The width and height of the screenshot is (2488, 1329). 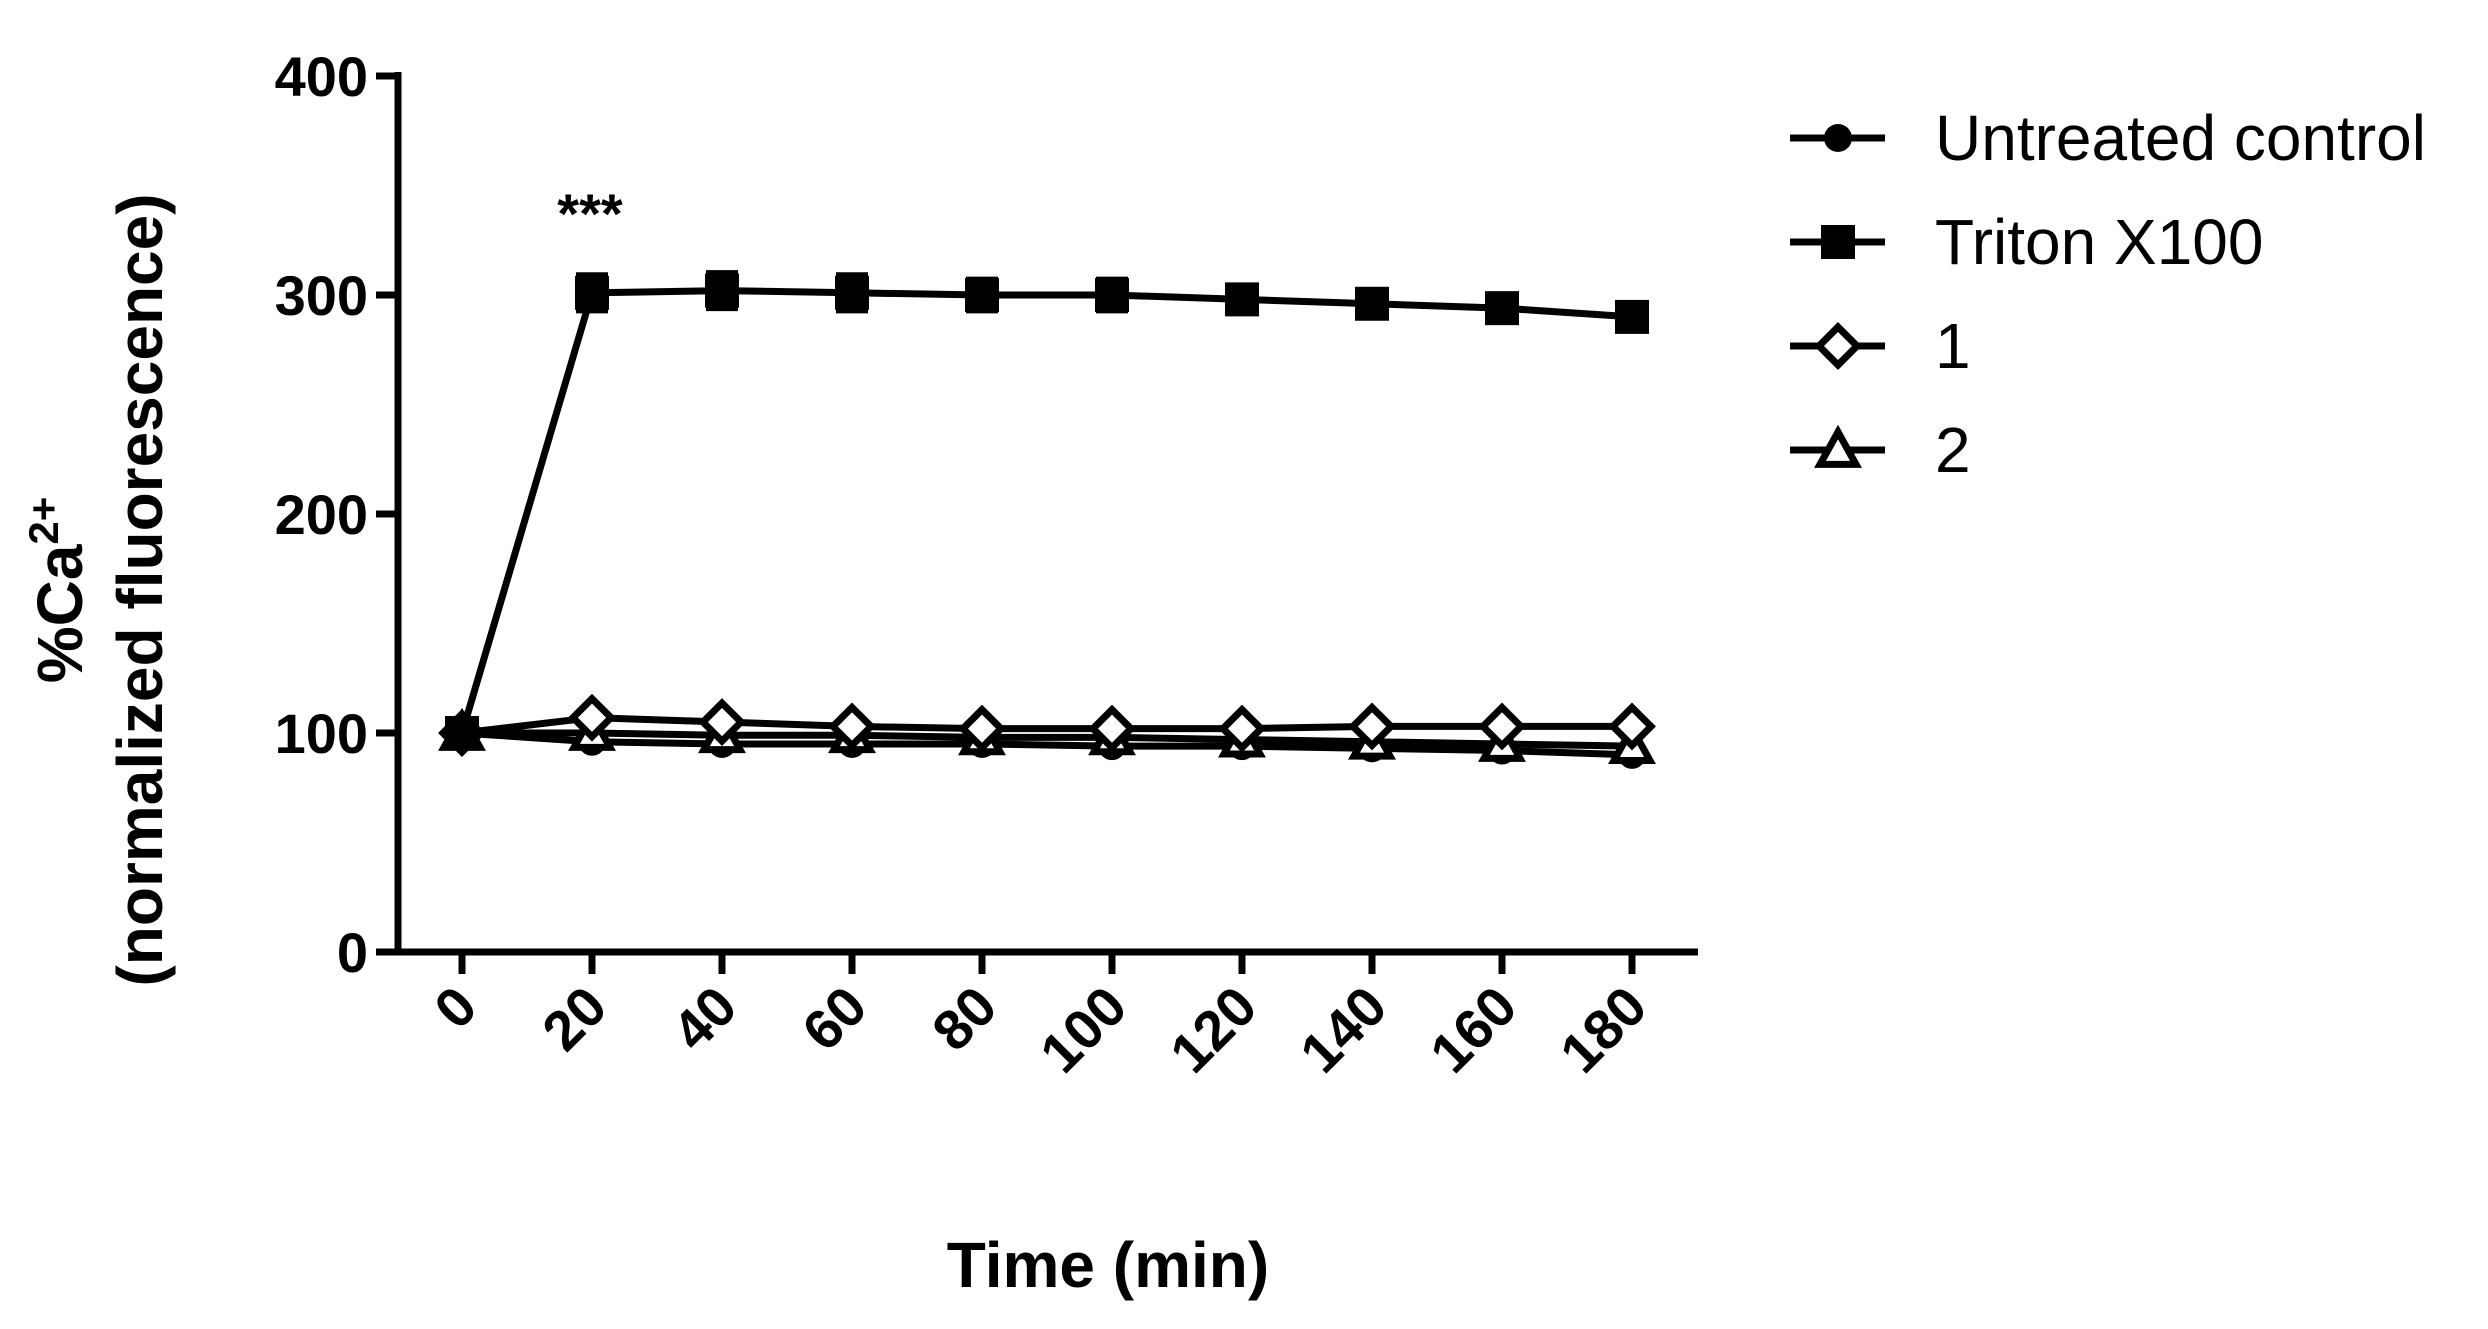 What do you see at coordinates (140, 589) in the screenshot?
I see `y-axis-title-line2: (normalized fluorescence)` at bounding box center [140, 589].